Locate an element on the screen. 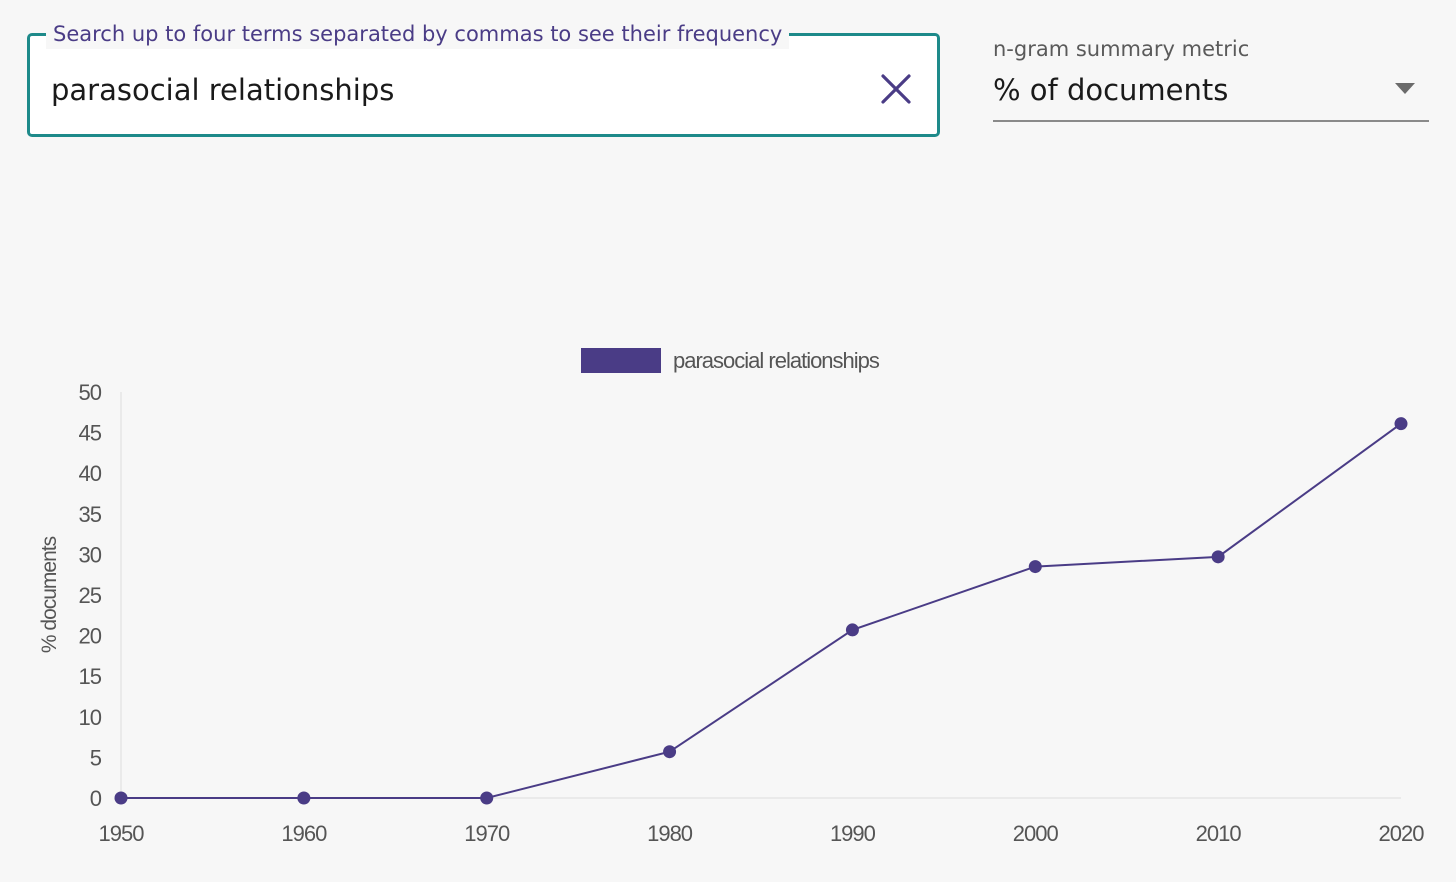  x-tick-label: 2000 is located at coordinates (1036, 833).